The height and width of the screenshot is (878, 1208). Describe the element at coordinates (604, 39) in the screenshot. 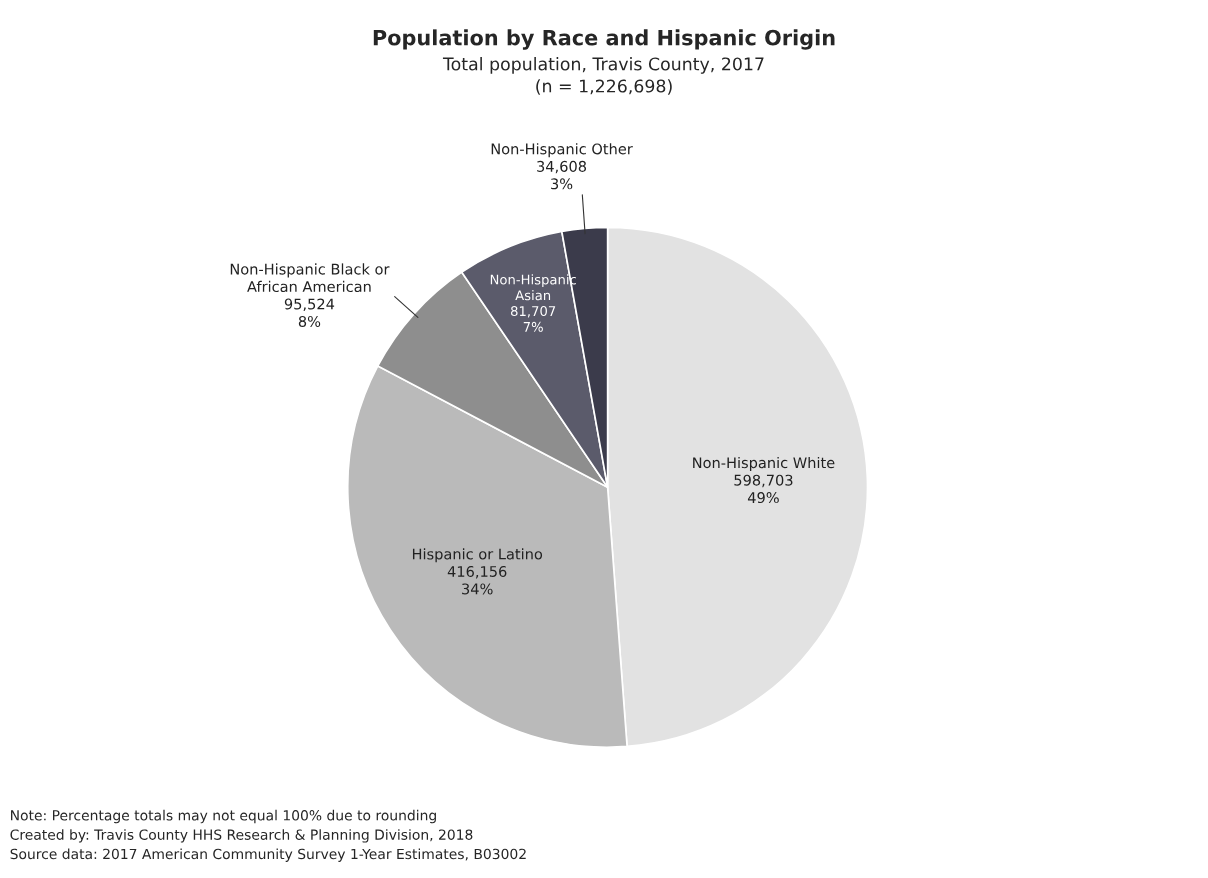

I see `chart-title: Population by Race and Hispanic Origin` at that location.